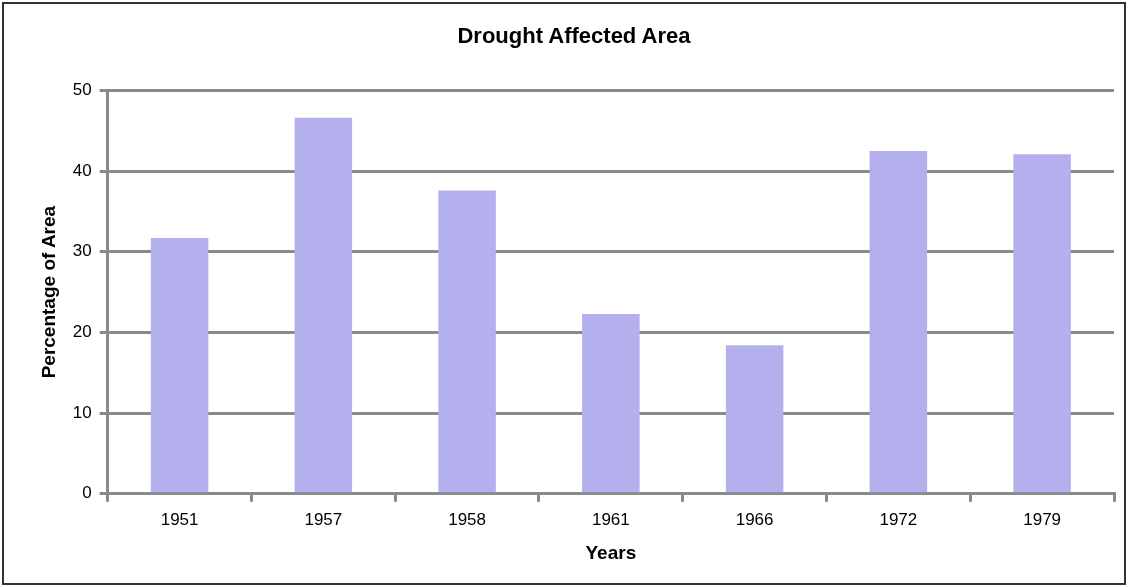  I want to click on x-tick-label: 1958, so click(467, 519).